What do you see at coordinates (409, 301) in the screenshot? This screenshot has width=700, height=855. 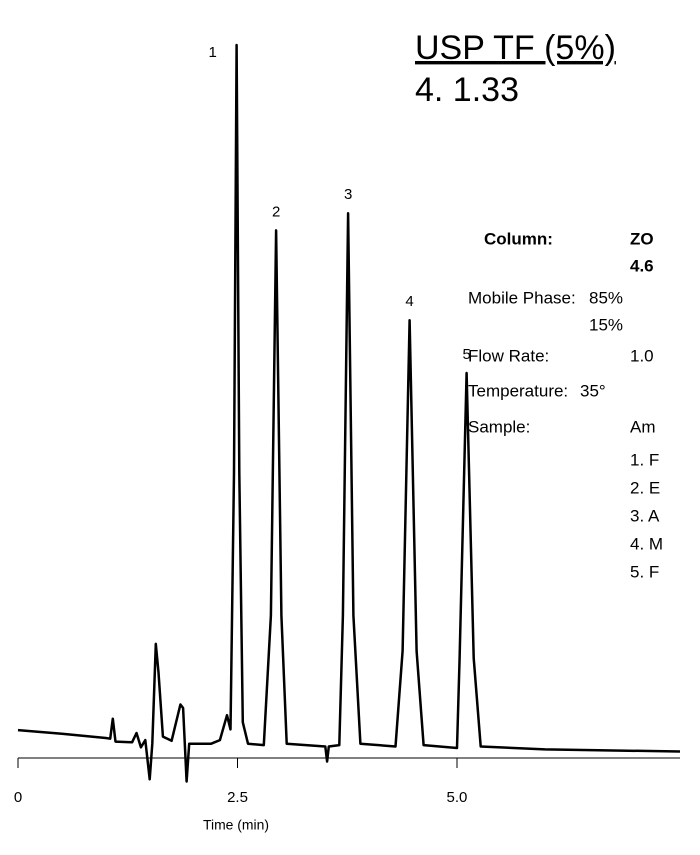 I see `peak-label: 4` at bounding box center [409, 301].